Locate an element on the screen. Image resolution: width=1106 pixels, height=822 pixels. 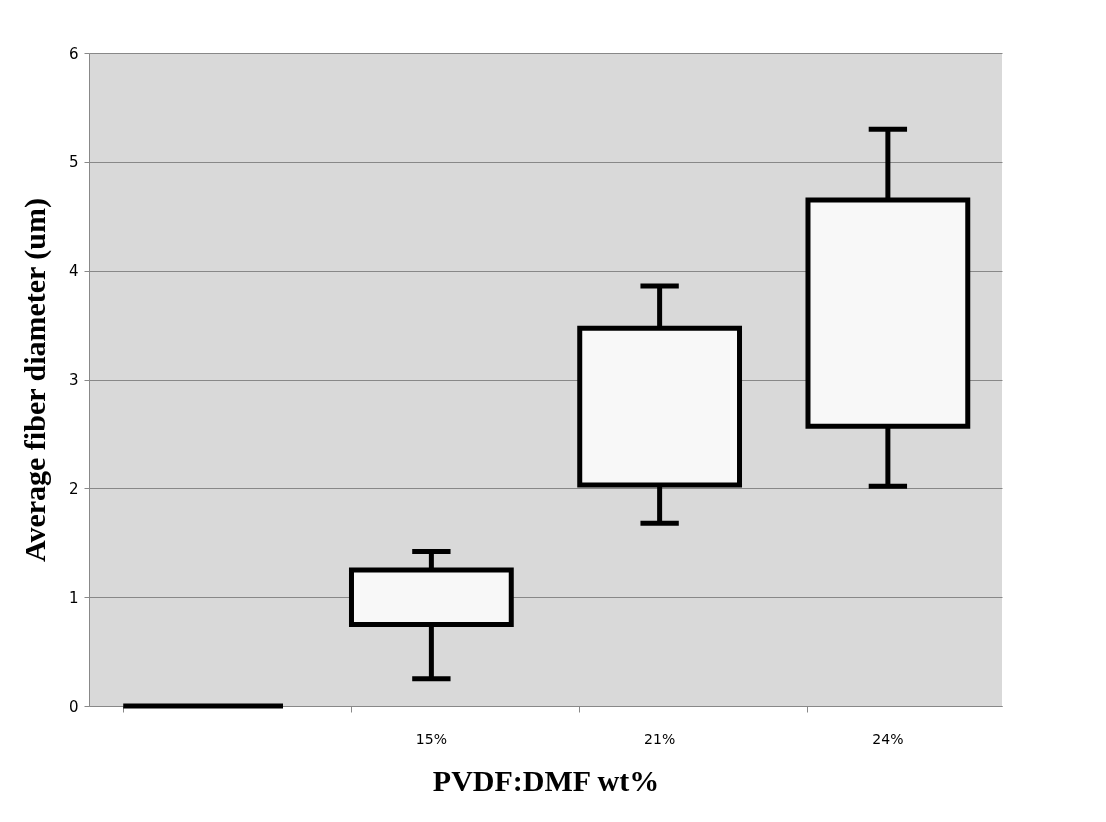
y-axis-title: Average fiber diameter (um) is located at coordinates (34, 380).